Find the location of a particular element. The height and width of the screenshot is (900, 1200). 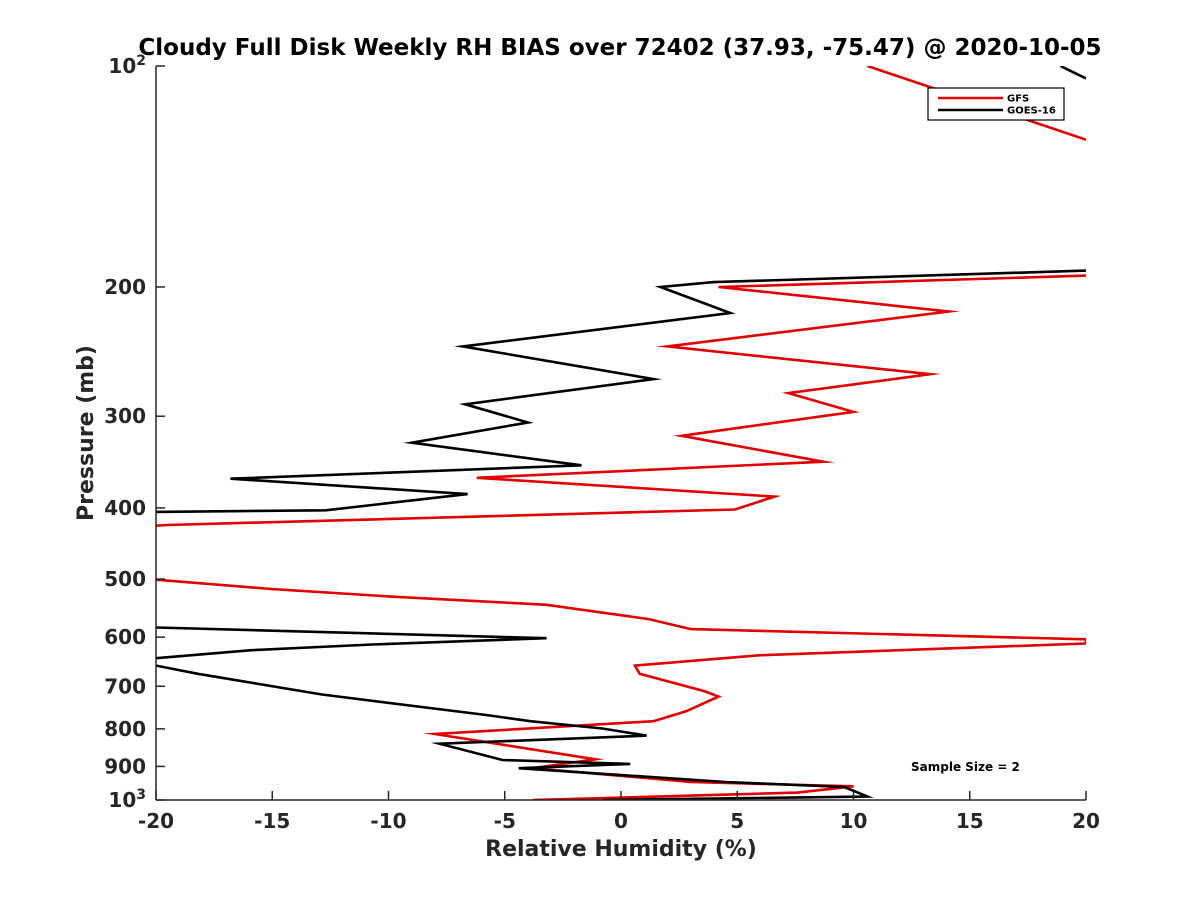

x-tick-label: -10 is located at coordinates (388, 821).